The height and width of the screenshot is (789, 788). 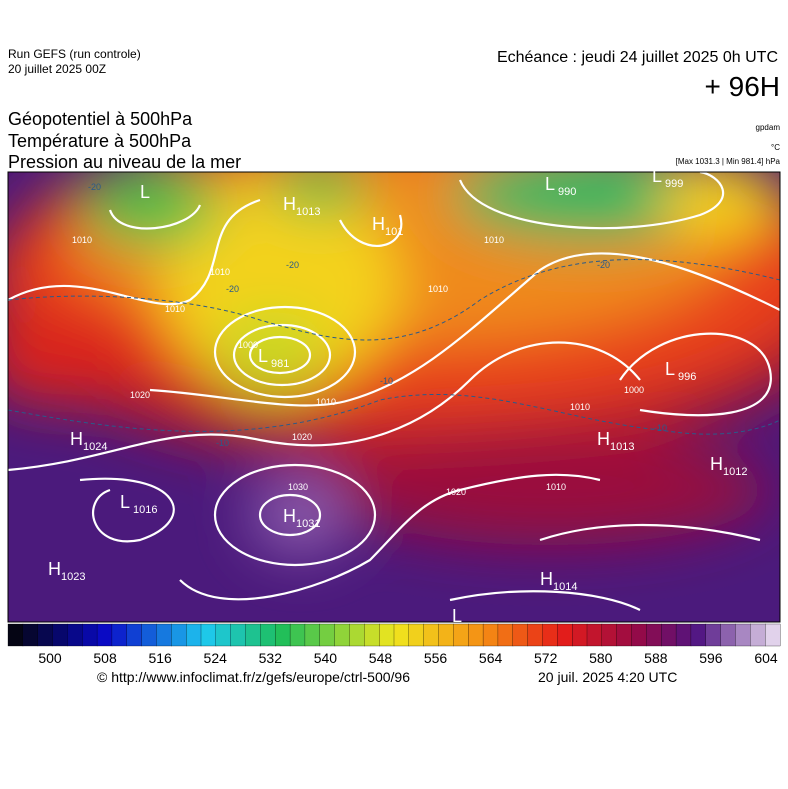 I want to click on center-value: 981, so click(x=280, y=364).